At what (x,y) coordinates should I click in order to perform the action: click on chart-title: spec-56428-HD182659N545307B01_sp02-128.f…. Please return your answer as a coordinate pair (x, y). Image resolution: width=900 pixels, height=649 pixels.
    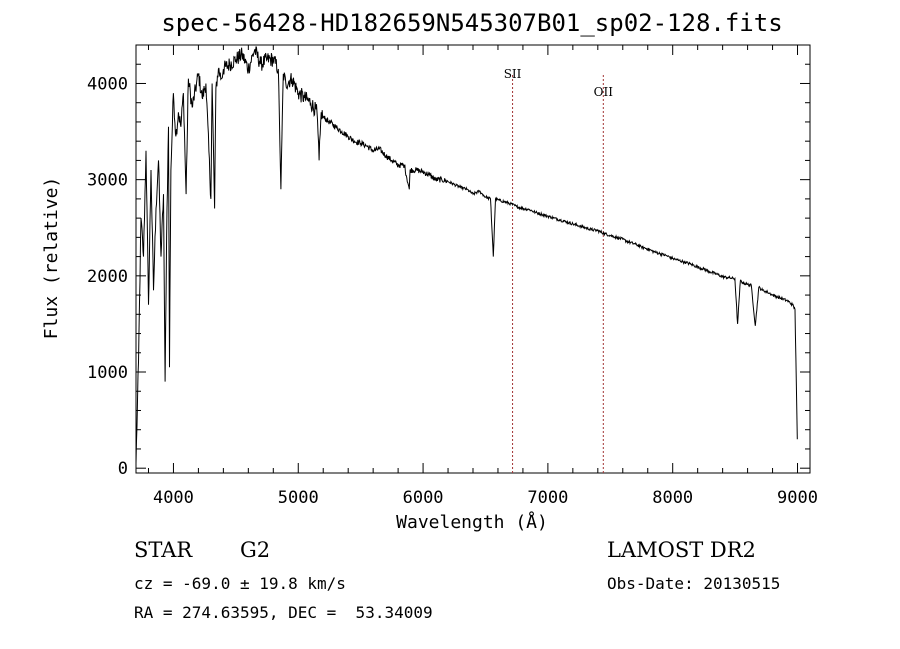
    Looking at the image, I should click on (471, 23).